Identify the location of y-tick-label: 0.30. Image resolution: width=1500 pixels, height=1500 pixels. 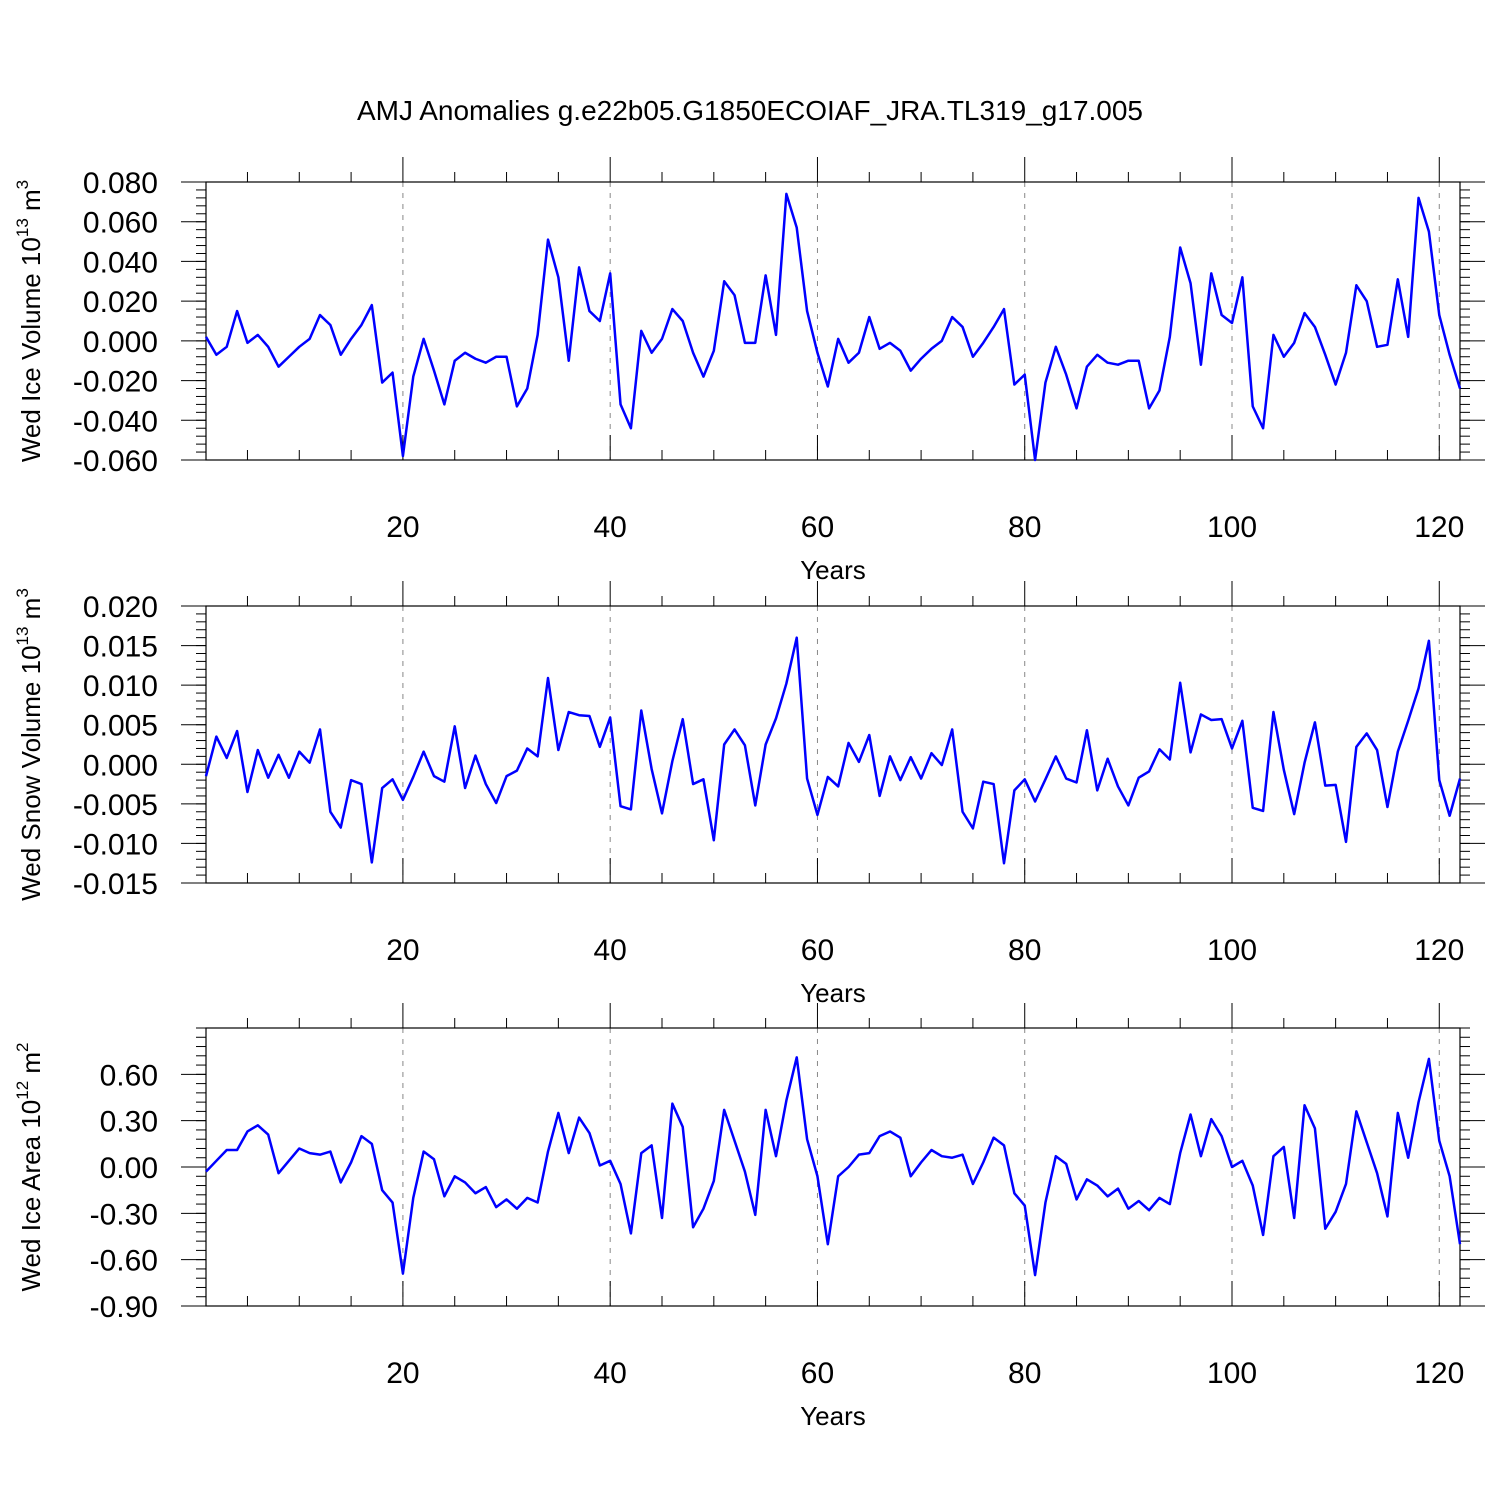
(129, 1122).